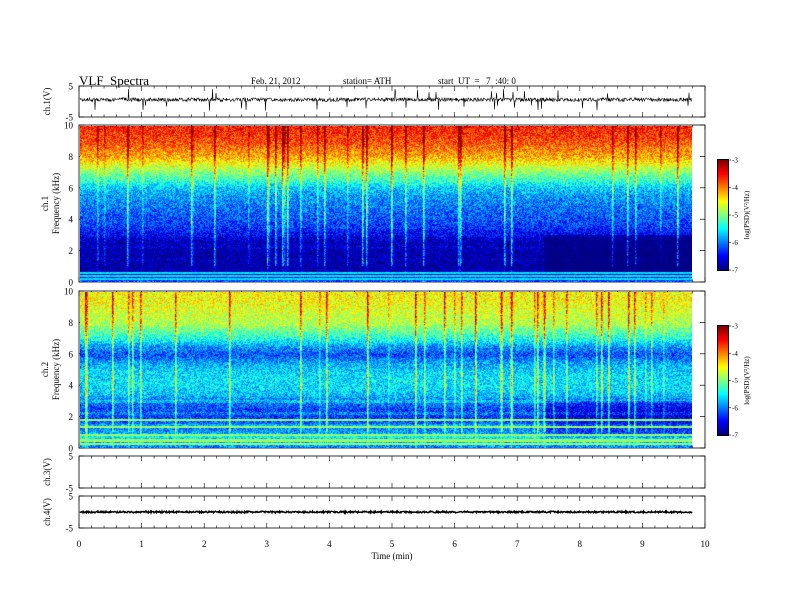  Describe the element at coordinates (386, 99) in the screenshot. I see `ch1-waveform-trace` at that location.